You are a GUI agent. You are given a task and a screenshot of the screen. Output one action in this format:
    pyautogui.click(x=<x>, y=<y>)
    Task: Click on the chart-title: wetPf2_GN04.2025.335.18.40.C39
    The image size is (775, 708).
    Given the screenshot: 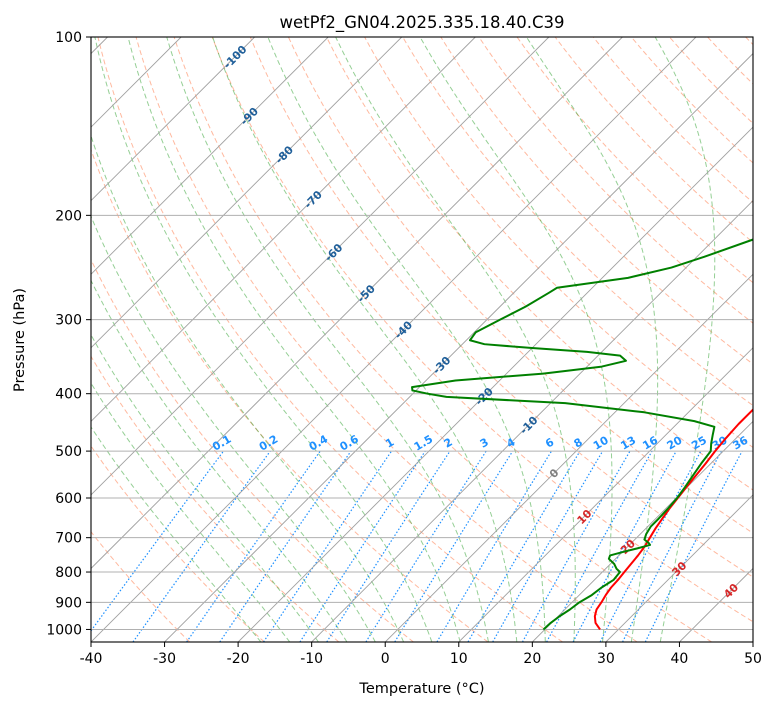 What is the action you would take?
    pyautogui.click(x=422, y=23)
    